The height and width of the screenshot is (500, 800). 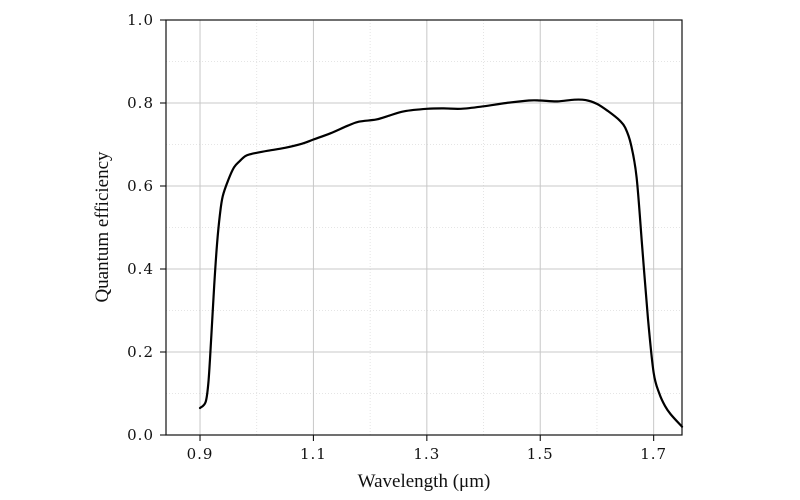 What do you see at coordinates (102, 227) in the screenshot?
I see `y-axis-title: Quantum efficiency` at bounding box center [102, 227].